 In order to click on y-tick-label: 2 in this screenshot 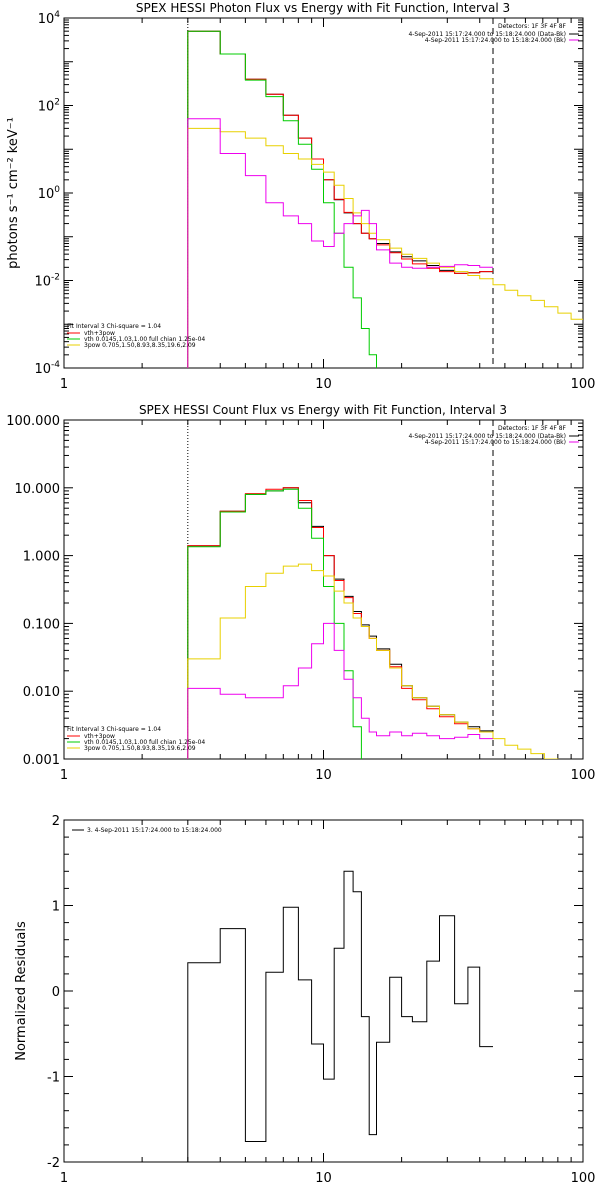, I will do `click(56, 821)`.